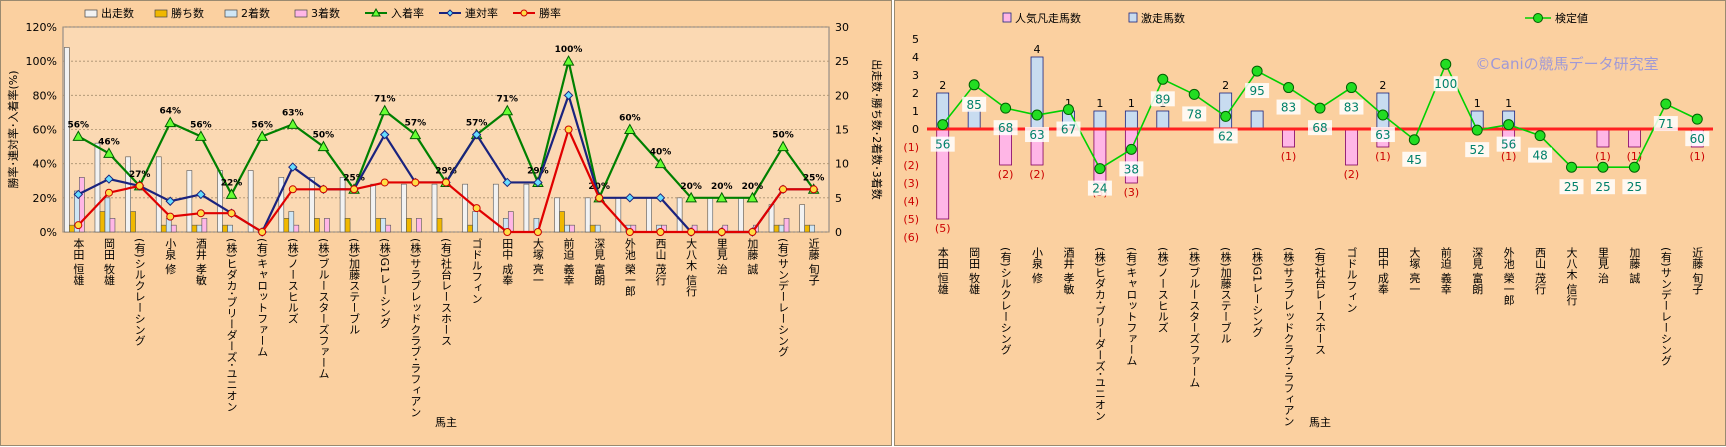 Image resolution: width=1726 pixels, height=447 pixels. I want to click on y-right-axis-title: 出走数･勝ち数･2着数･3着数, so click(877, 129).